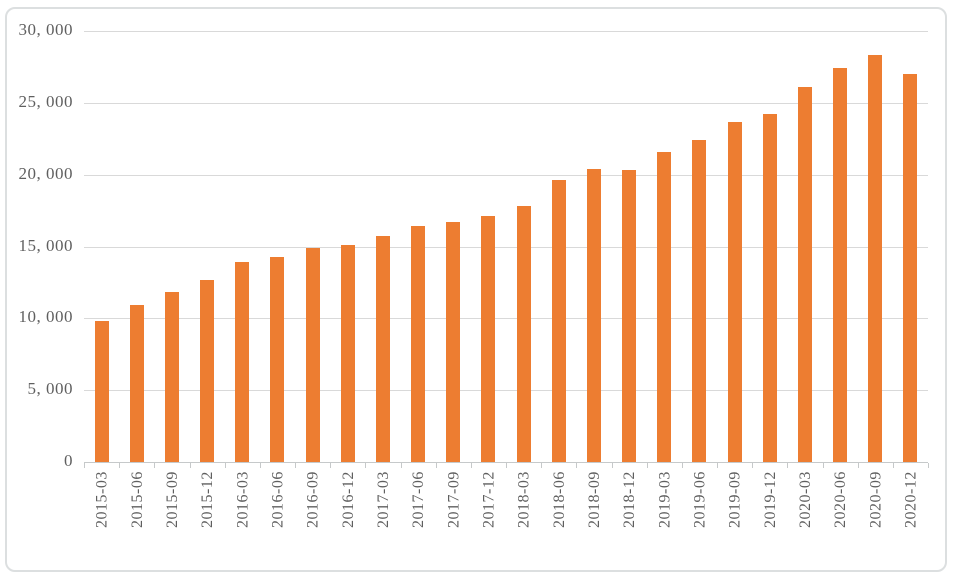 This screenshot has height=578, width=953. Describe the element at coordinates (559, 499) in the screenshot. I see `x-axis-tick-label: 2018-06` at that location.